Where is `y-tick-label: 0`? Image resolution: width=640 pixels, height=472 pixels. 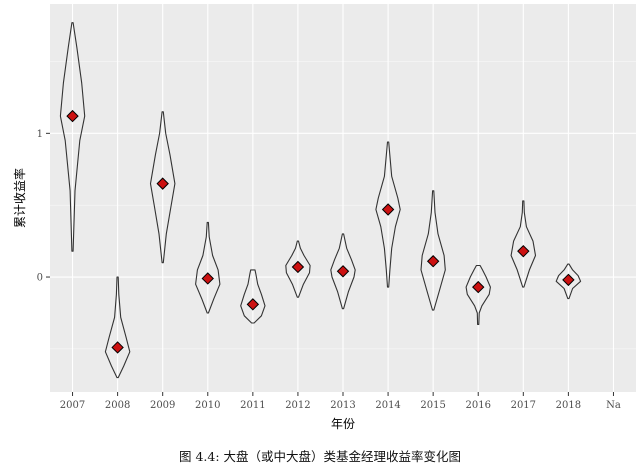 y-tick-label: 0 is located at coordinates (40, 278).